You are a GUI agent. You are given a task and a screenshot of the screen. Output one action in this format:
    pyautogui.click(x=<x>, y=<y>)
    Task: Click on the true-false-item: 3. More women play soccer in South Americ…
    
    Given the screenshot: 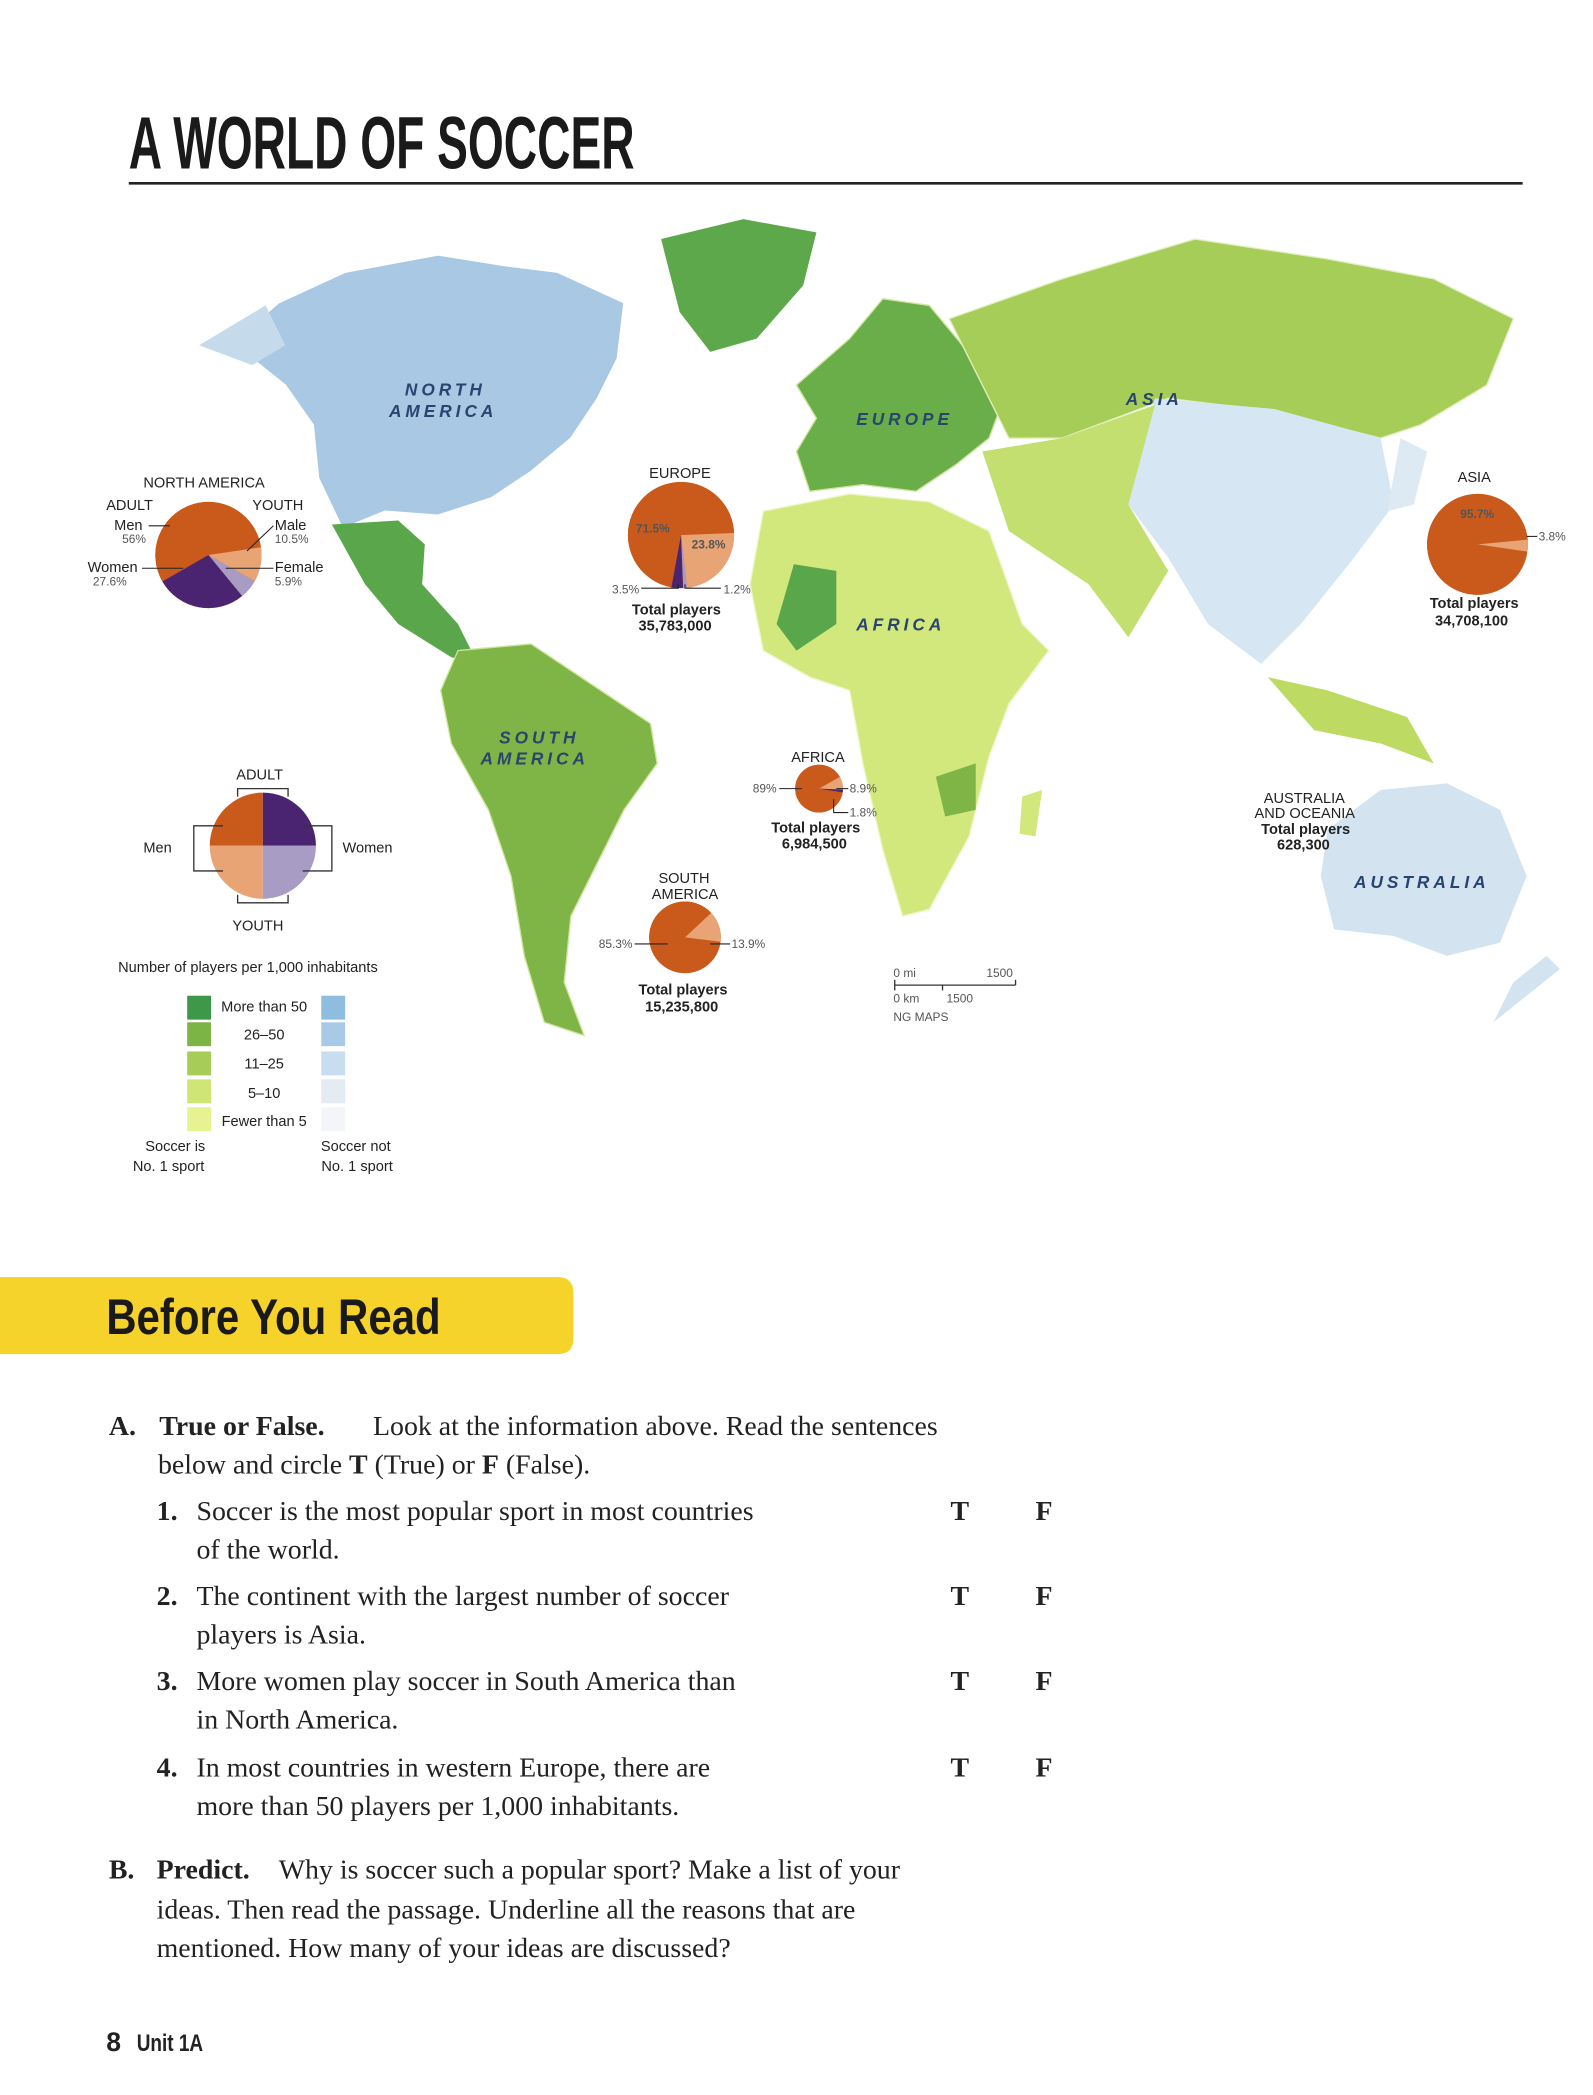 What is the action you would take?
    pyautogui.click(x=605, y=1700)
    